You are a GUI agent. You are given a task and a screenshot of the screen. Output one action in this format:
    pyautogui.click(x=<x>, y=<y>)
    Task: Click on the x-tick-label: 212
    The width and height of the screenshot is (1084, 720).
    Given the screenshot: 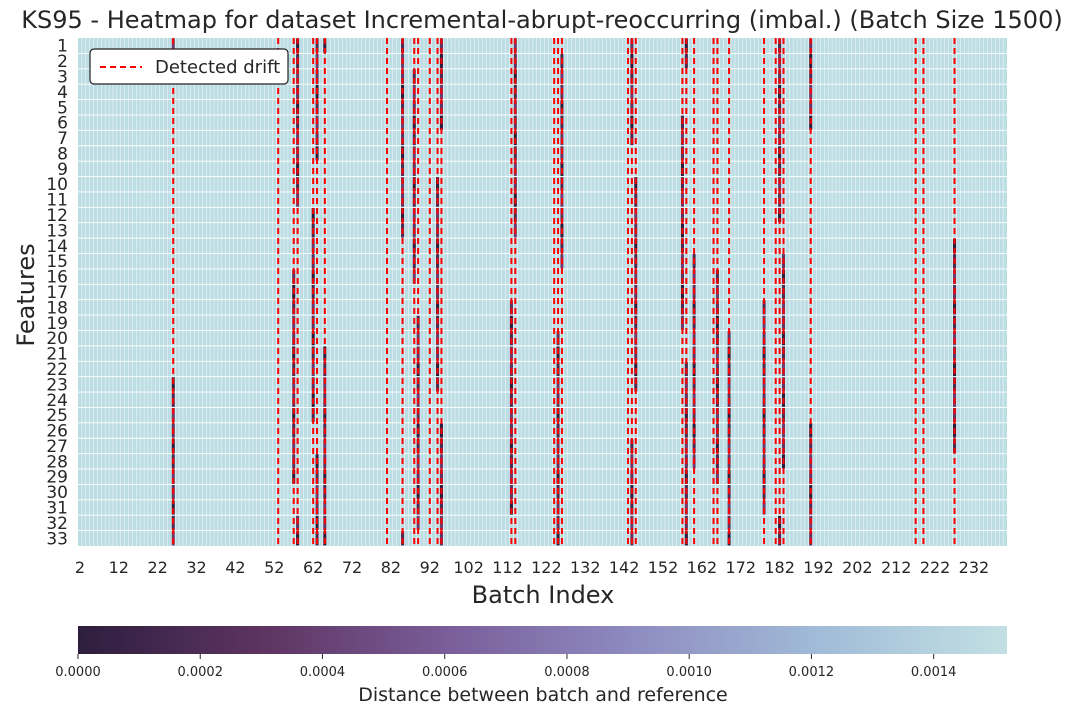 What is the action you would take?
    pyautogui.click(x=896, y=567)
    